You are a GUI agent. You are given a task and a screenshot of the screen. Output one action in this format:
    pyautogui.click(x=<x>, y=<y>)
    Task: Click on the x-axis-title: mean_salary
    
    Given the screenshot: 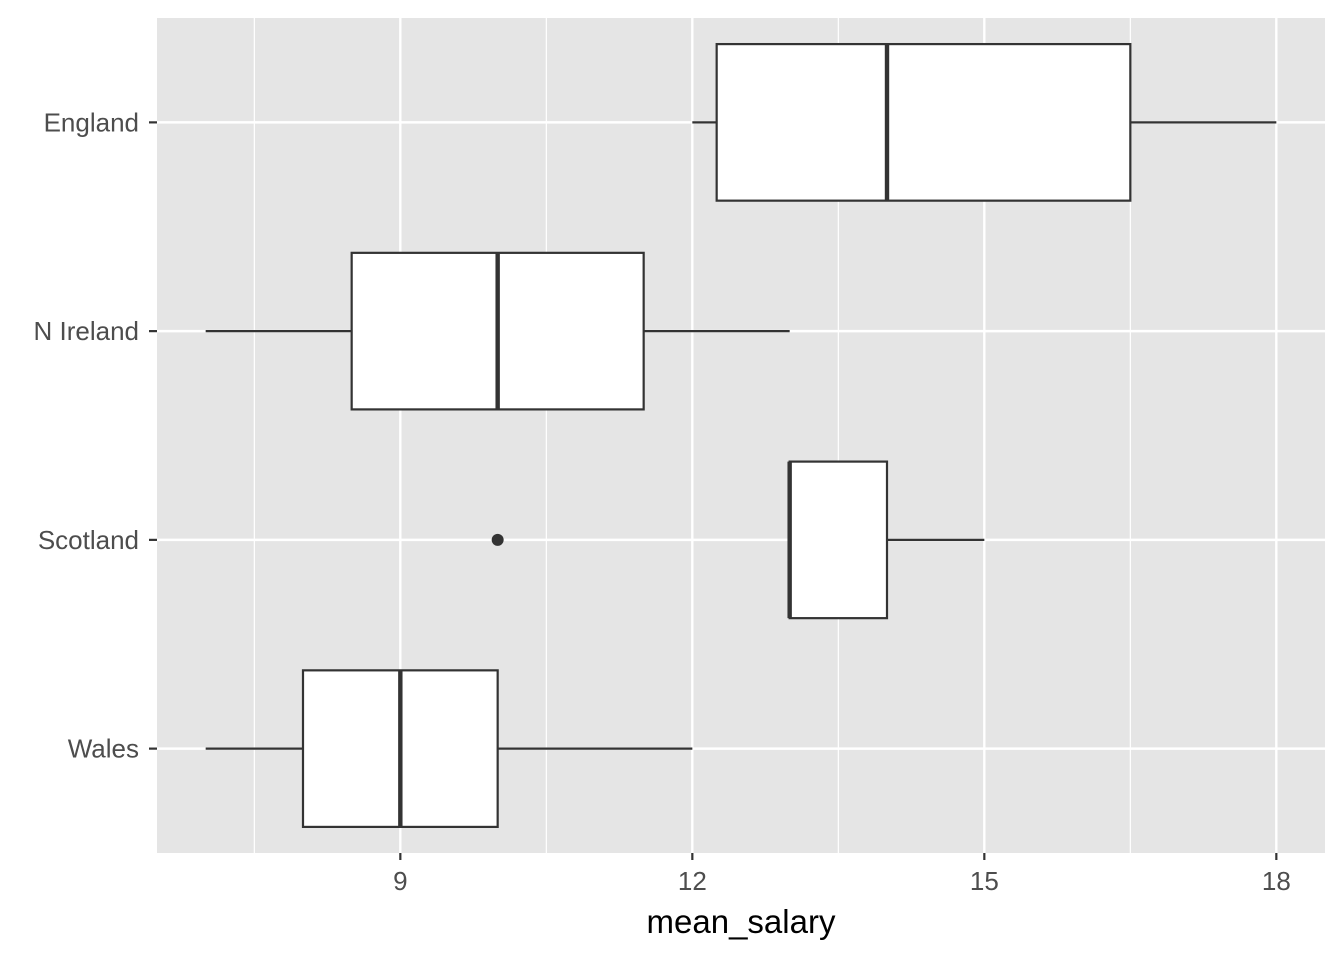 What is the action you would take?
    pyautogui.click(x=741, y=921)
    